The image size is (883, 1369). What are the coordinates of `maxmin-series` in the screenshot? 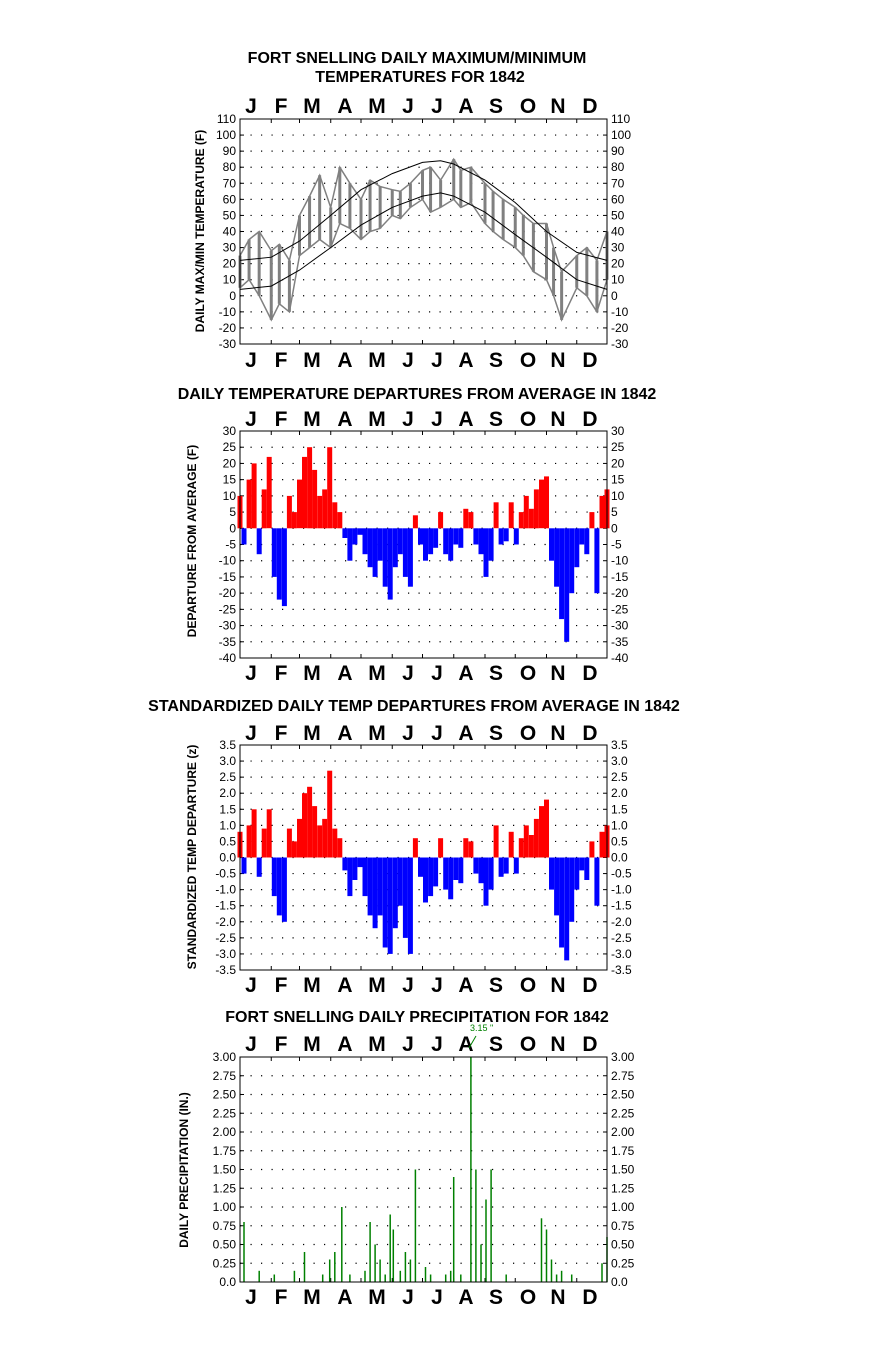 It's located at (423, 239).